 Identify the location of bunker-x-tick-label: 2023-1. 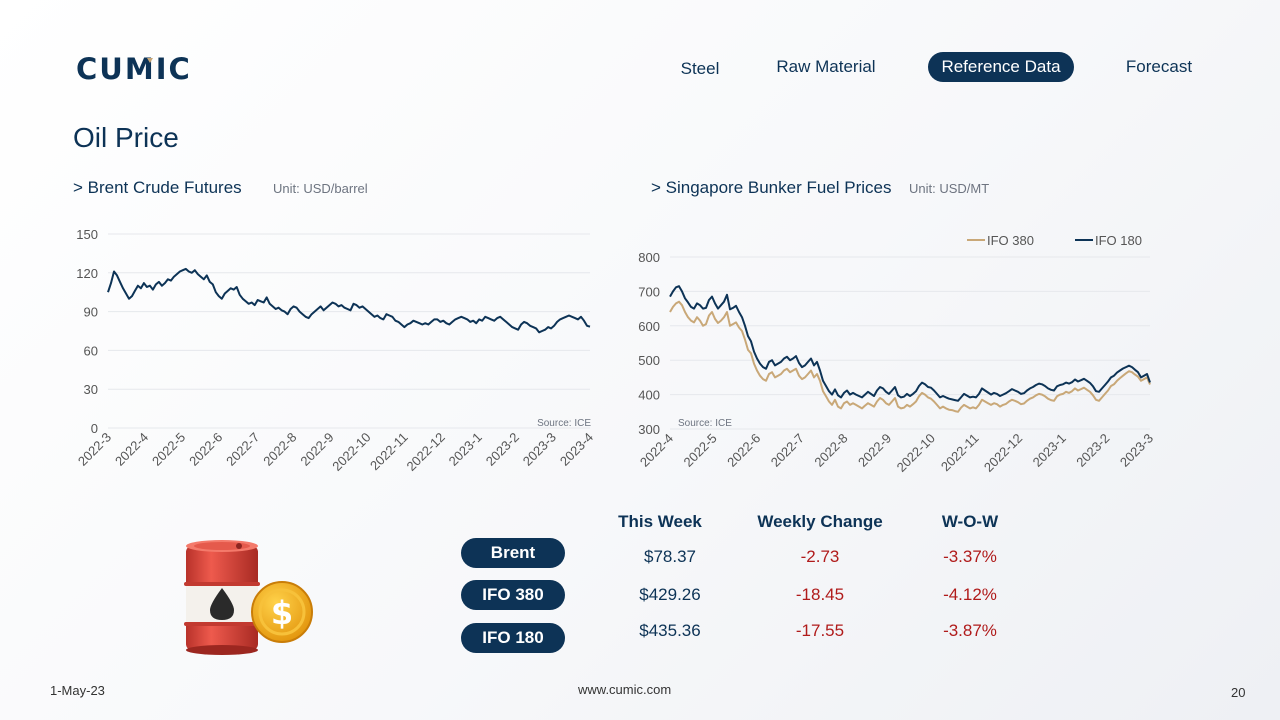
(1049, 450).